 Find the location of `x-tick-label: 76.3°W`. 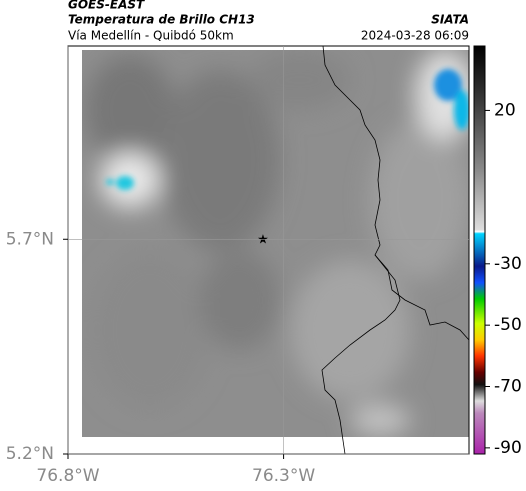

x-tick-label: 76.3°W is located at coordinates (283, 476).